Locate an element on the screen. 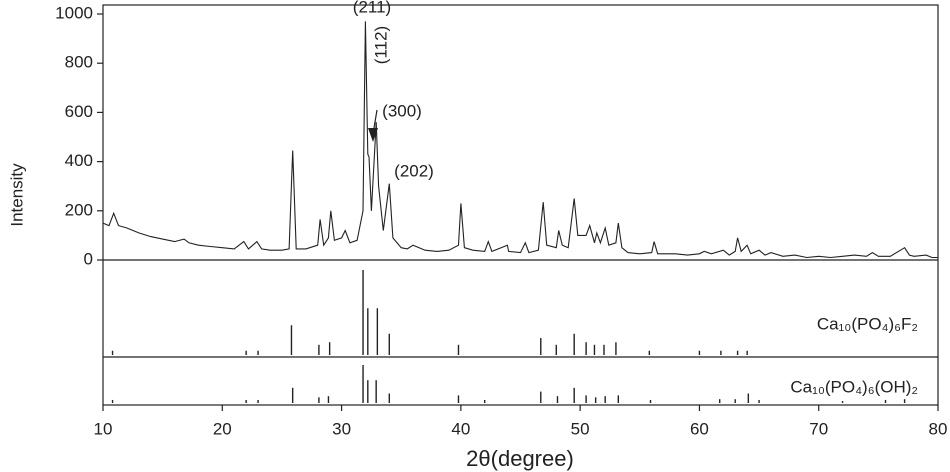 This screenshot has width=950, height=472. reference-label: Ca₁₀(PO₄)₆F₂ is located at coordinates (867, 323).